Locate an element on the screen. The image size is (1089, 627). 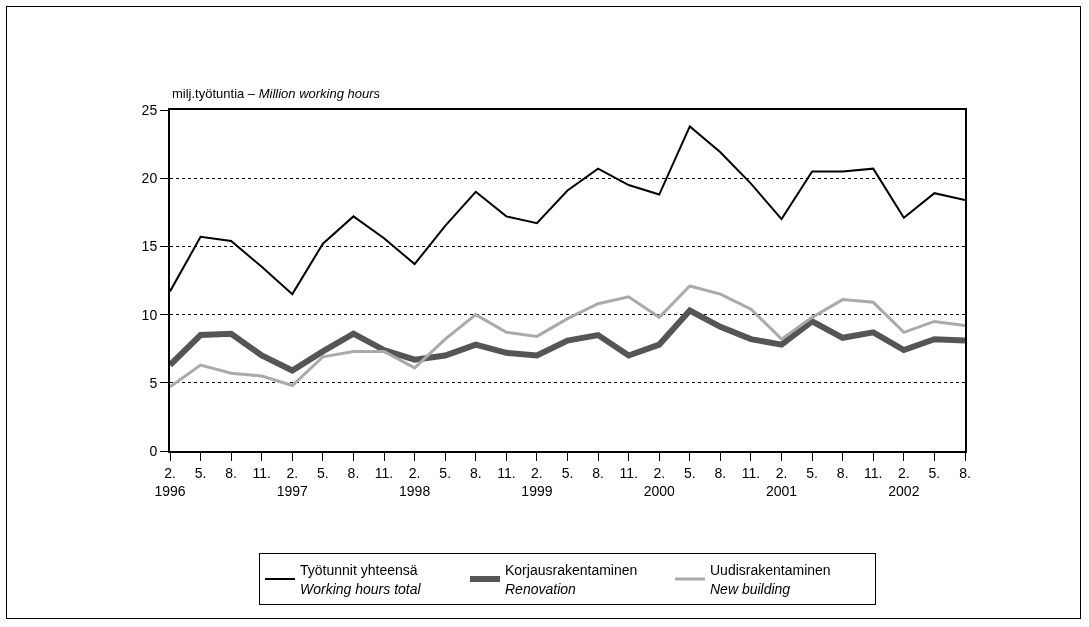
y-tick-label: 15 is located at coordinates (149, 246).